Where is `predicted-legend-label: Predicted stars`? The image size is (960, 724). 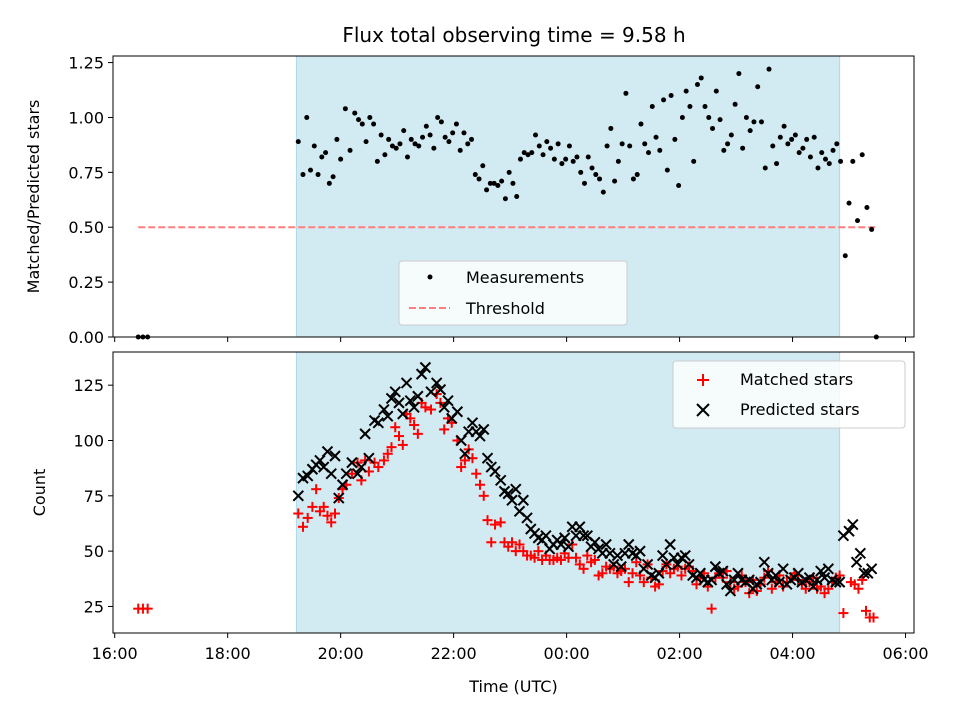
predicted-legend-label: Predicted stars is located at coordinates (800, 409).